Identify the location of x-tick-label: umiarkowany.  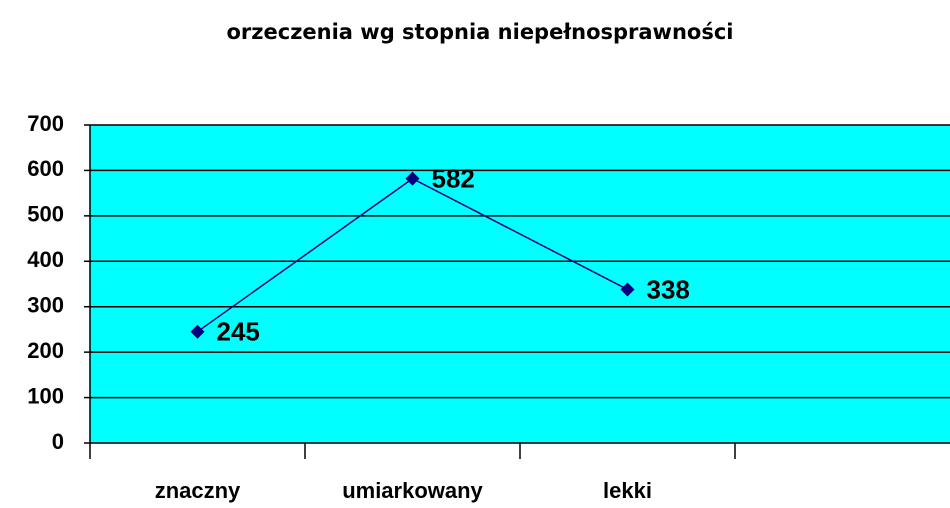
(412, 490).